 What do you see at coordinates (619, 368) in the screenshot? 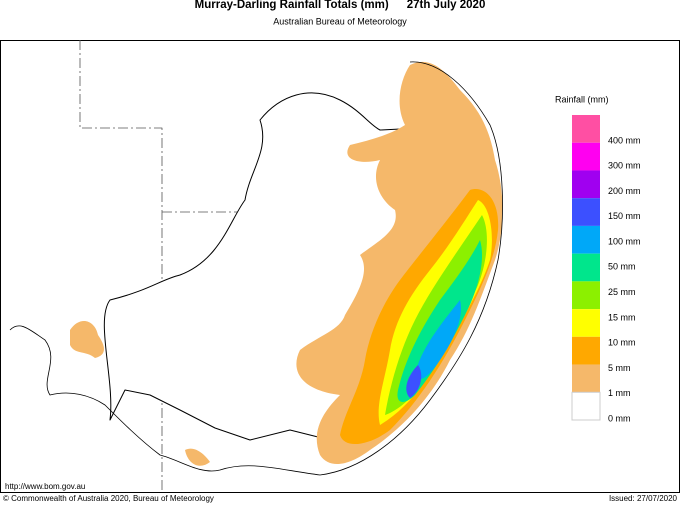
I see `legend-label: 5 mm` at bounding box center [619, 368].